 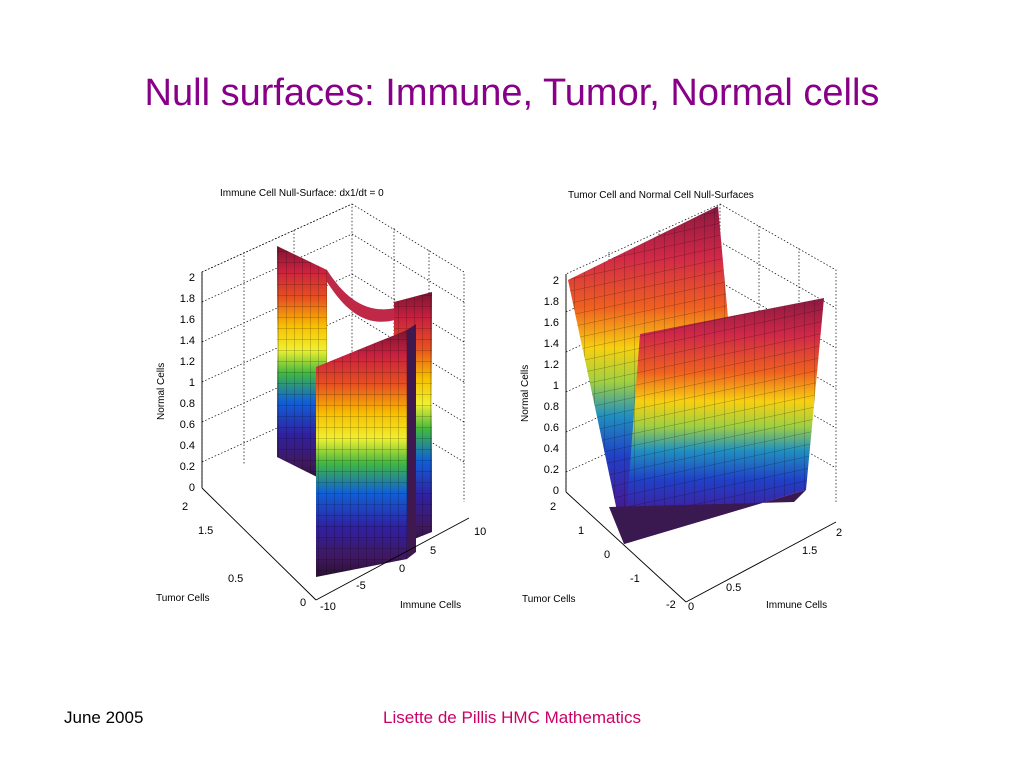 What do you see at coordinates (433, 551) in the screenshot?
I see `svg-text: 5` at bounding box center [433, 551].